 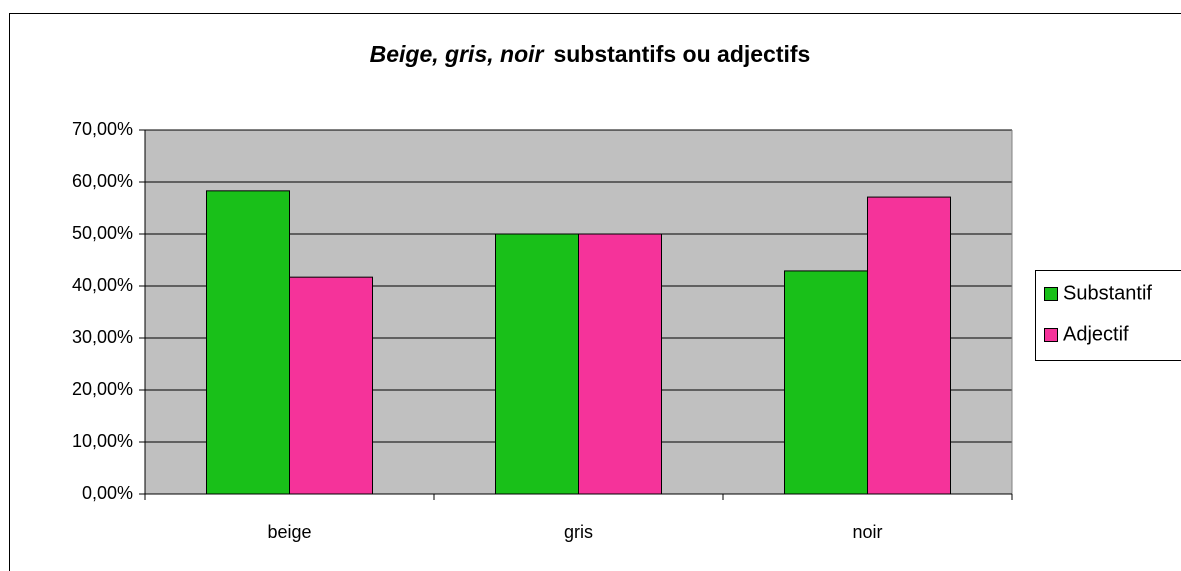 What do you see at coordinates (102, 389) in the screenshot?
I see `y-tick-label: 20,00%` at bounding box center [102, 389].